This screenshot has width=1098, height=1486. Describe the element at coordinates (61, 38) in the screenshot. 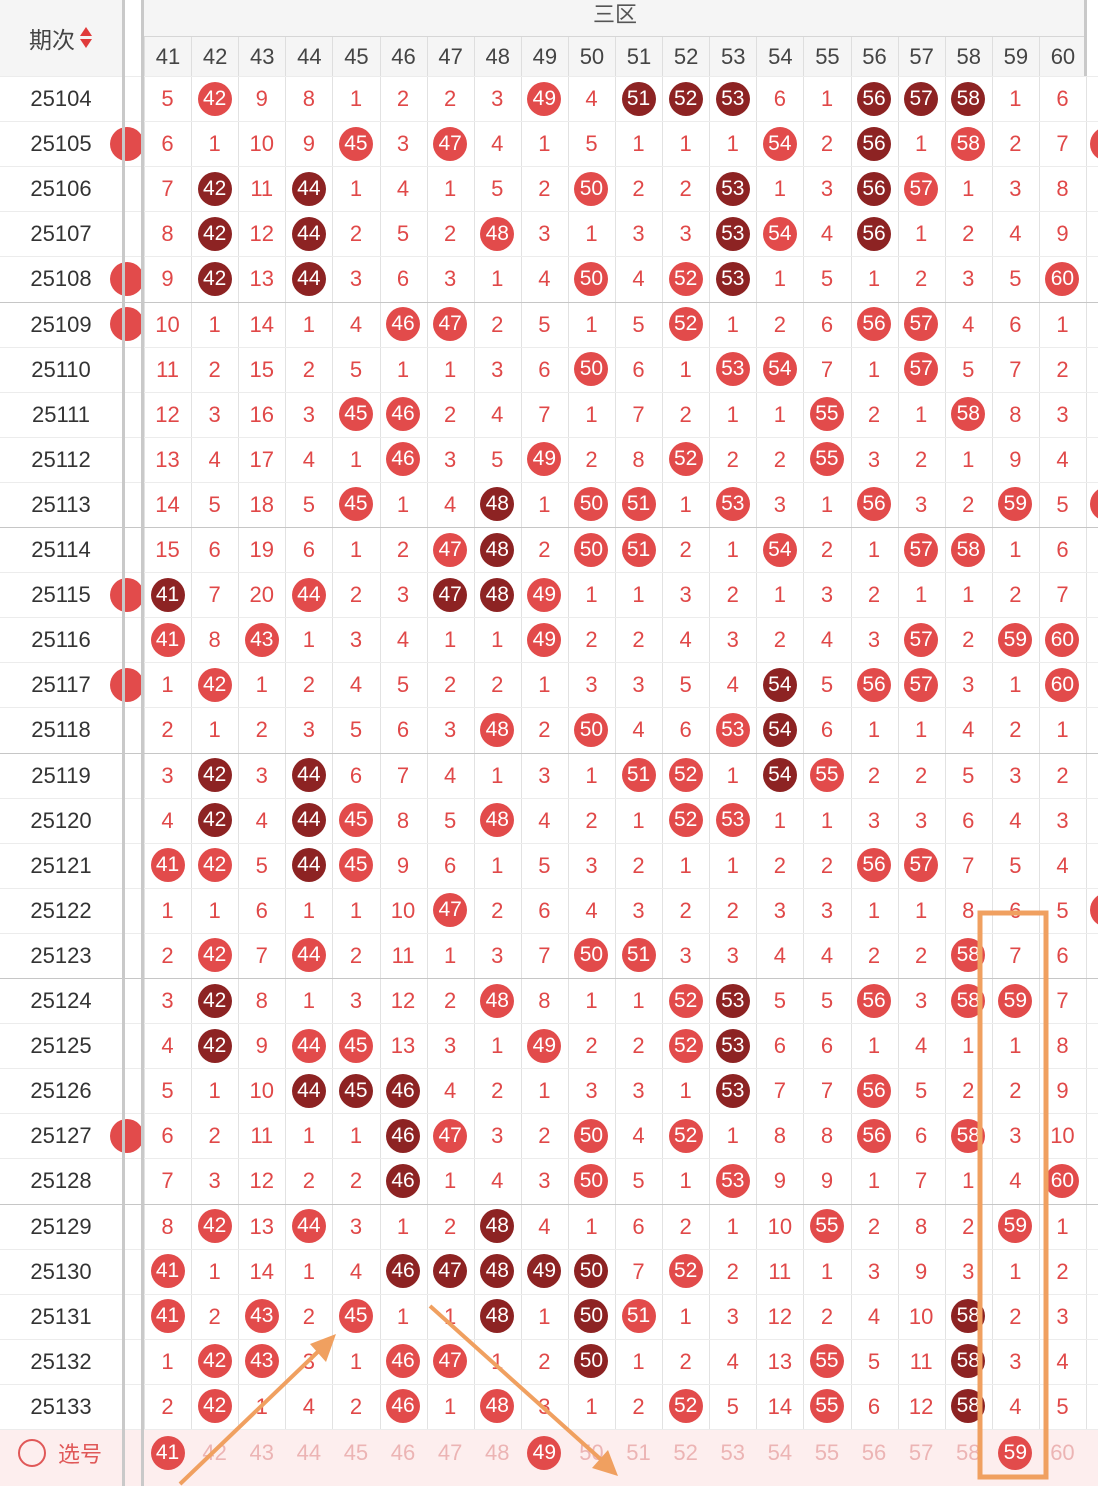

I see `period-column-header: 期次` at that location.